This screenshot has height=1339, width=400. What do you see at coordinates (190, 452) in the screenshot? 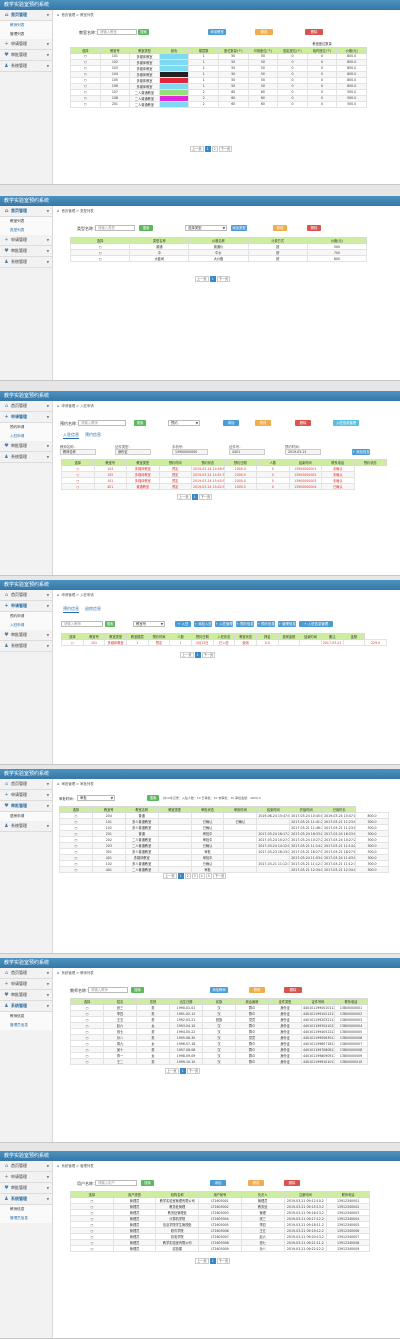
I see `field-phone: 13900000000` at bounding box center [190, 452].